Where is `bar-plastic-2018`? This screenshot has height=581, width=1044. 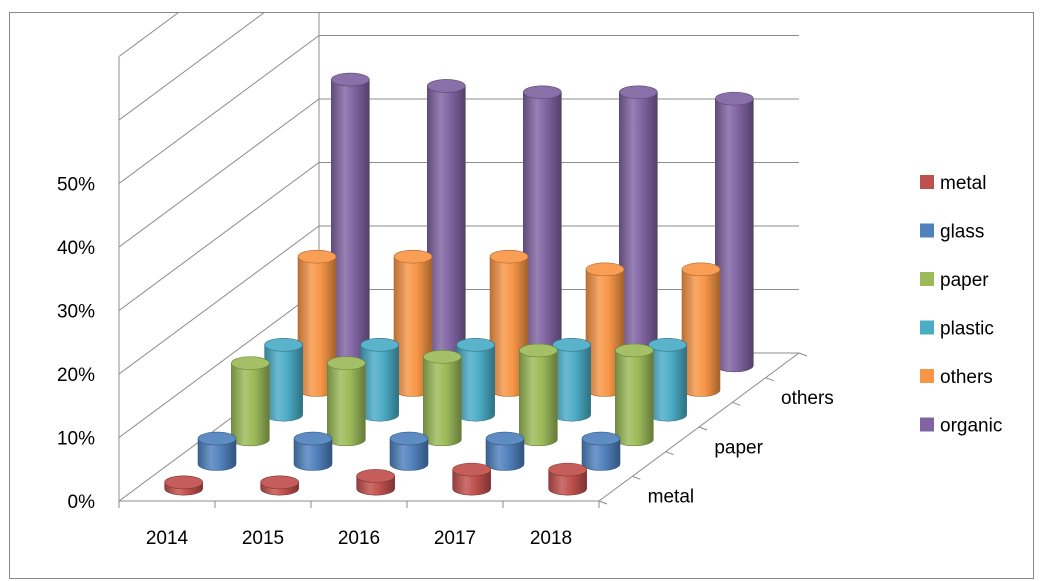 bar-plastic-2018 is located at coordinates (667, 380).